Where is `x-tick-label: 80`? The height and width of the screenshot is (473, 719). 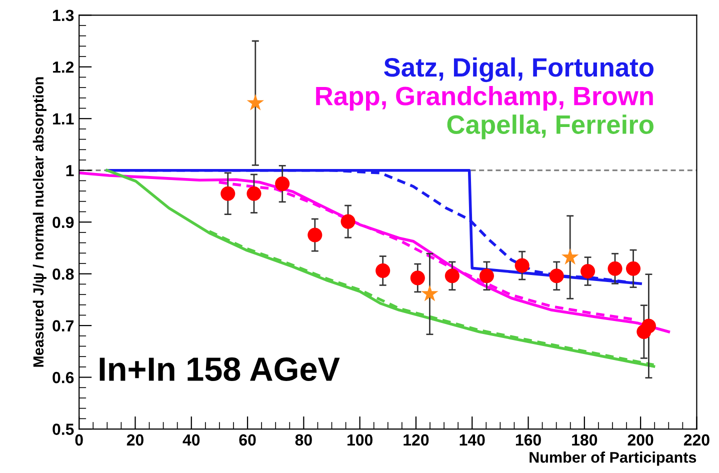
x-tick-label: 80 is located at coordinates (303, 440).